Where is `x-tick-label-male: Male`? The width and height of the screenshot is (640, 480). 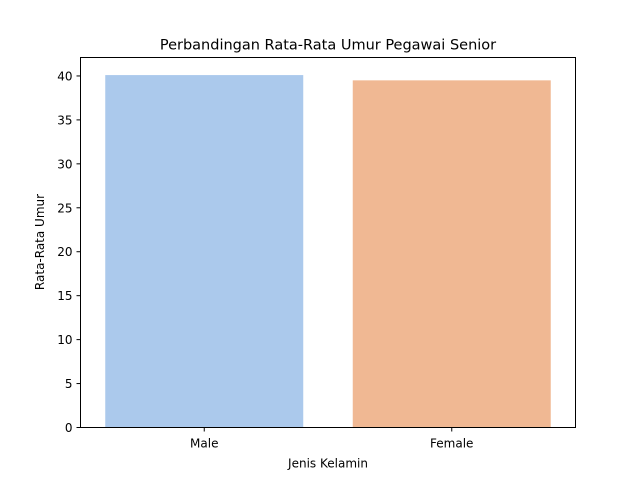
x-tick-label-male: Male is located at coordinates (204, 444).